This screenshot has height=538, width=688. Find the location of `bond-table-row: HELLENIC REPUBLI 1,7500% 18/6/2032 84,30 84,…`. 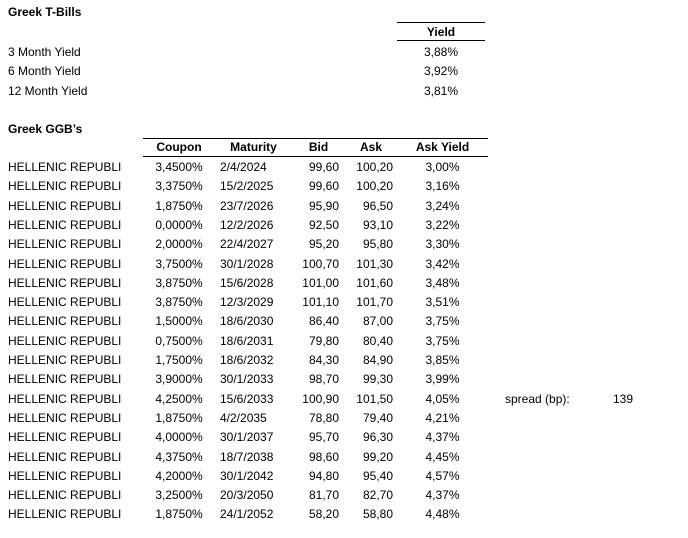

bond-table-row: HELLENIC REPUBLI 1,7500% 18/6/2032 84,30 84,… is located at coordinates (344, 360).